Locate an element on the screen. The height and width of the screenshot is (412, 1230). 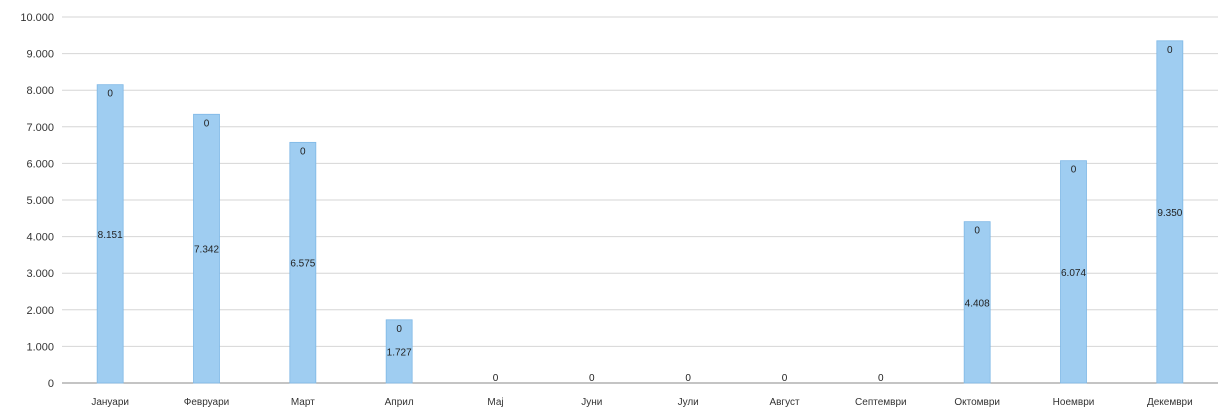
x-tick-label: Јануари is located at coordinates (110, 402).